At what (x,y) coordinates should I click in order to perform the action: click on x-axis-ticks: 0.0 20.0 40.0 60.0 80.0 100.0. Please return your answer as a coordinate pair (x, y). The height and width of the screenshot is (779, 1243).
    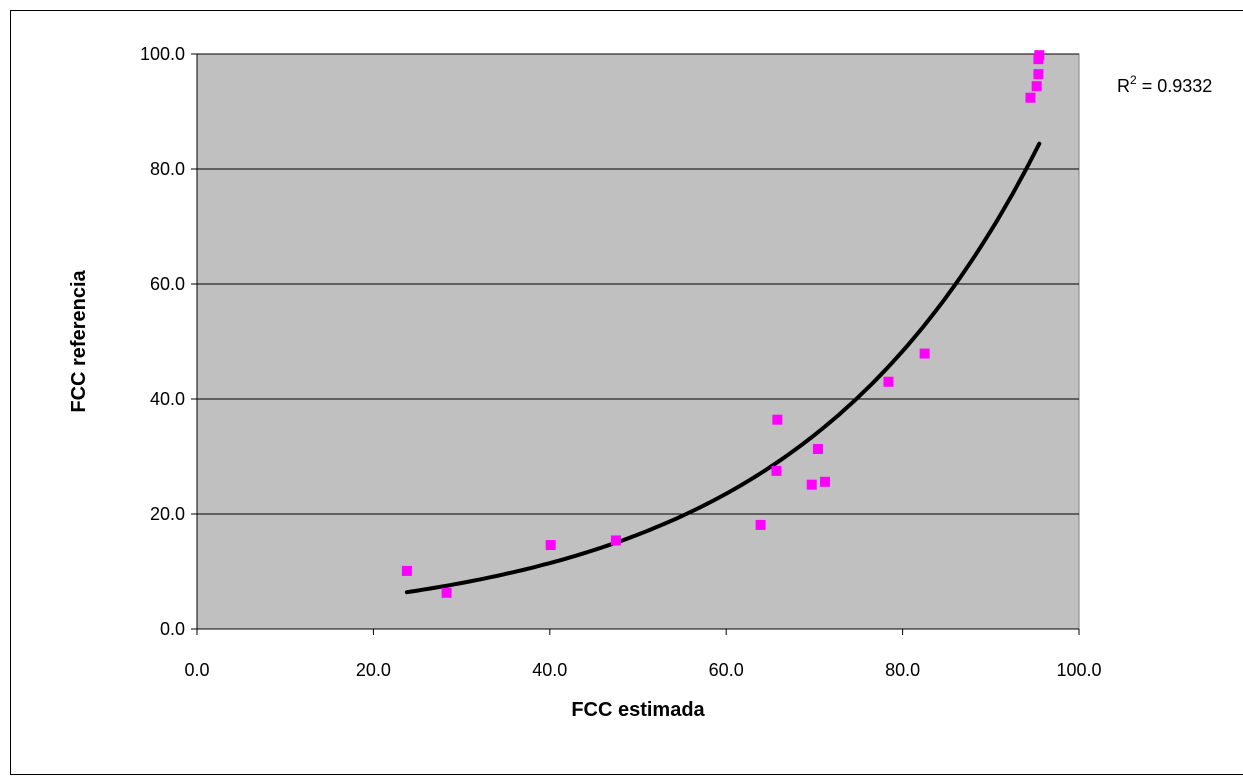
    Looking at the image, I should click on (643, 654).